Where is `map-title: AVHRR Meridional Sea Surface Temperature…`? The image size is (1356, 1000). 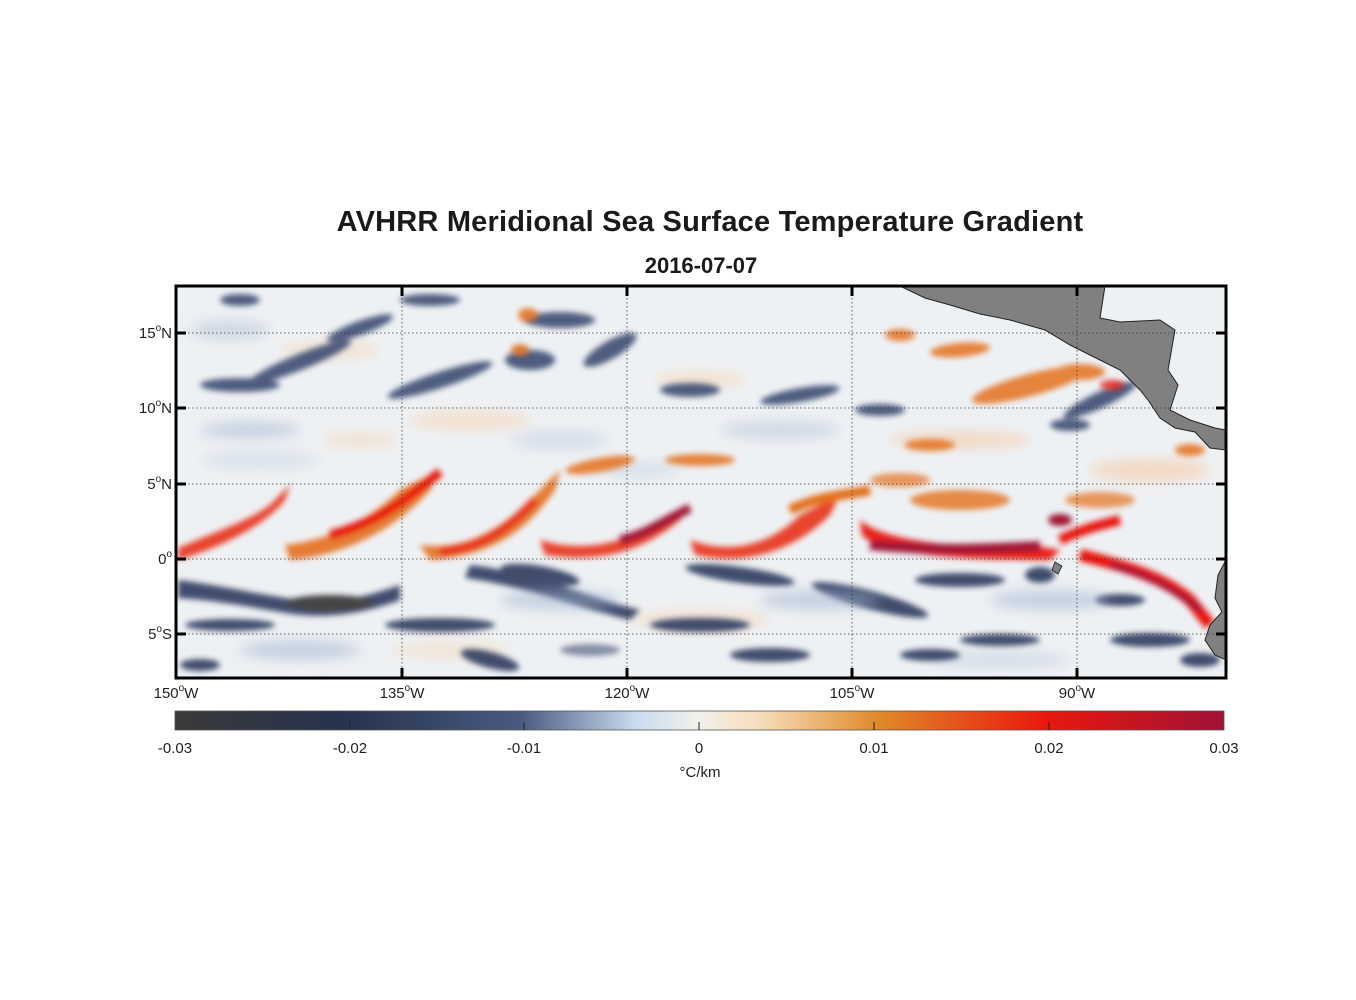 map-title: AVHRR Meridional Sea Surface Temperature… is located at coordinates (710, 222).